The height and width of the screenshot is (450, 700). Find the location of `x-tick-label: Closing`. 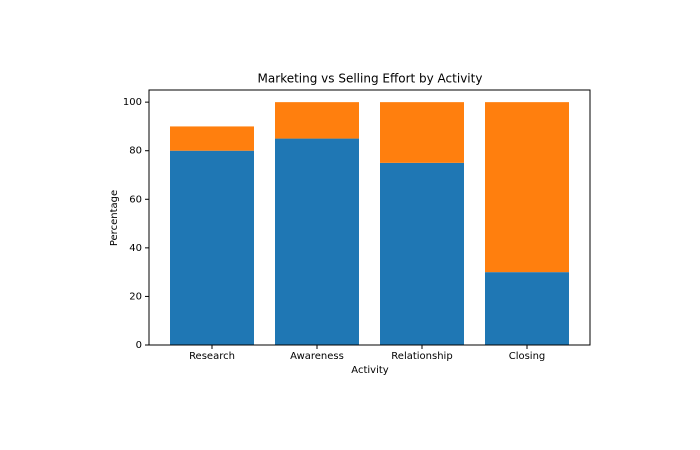

x-tick-label: Closing is located at coordinates (527, 356).